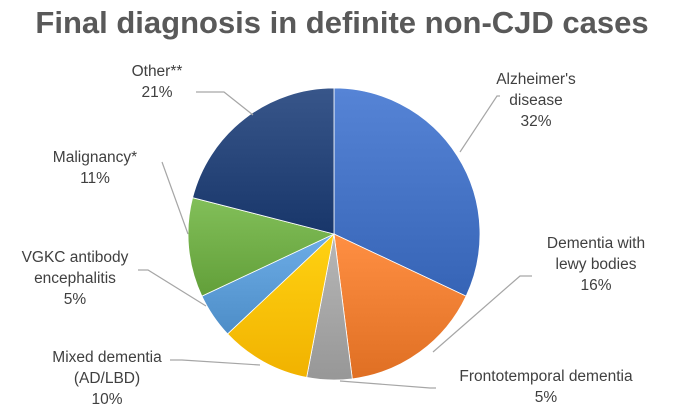 The image size is (685, 412). What do you see at coordinates (157, 71) in the screenshot?
I see `slice-name-label: Other**` at bounding box center [157, 71].